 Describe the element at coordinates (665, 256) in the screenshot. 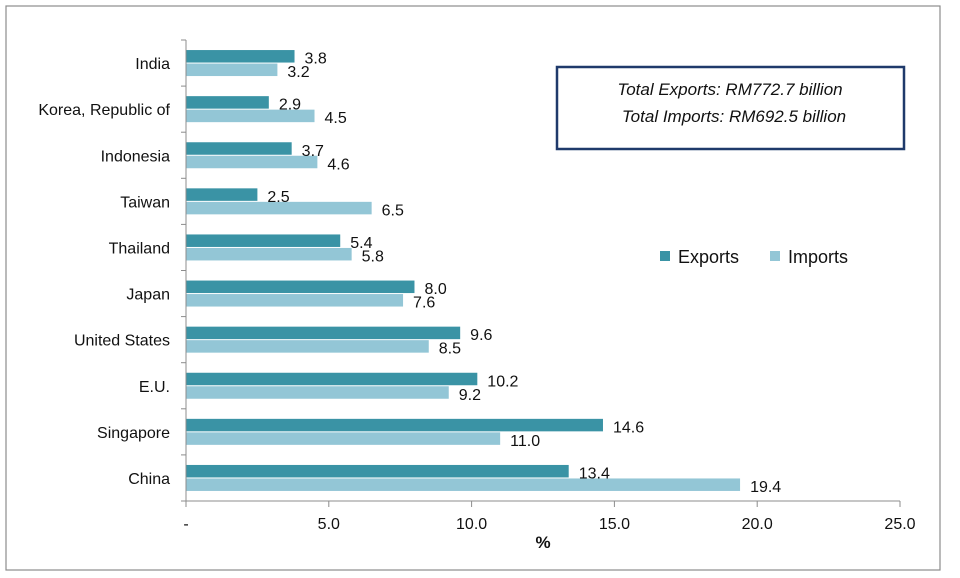

I see `legend-swatch-exports` at that location.